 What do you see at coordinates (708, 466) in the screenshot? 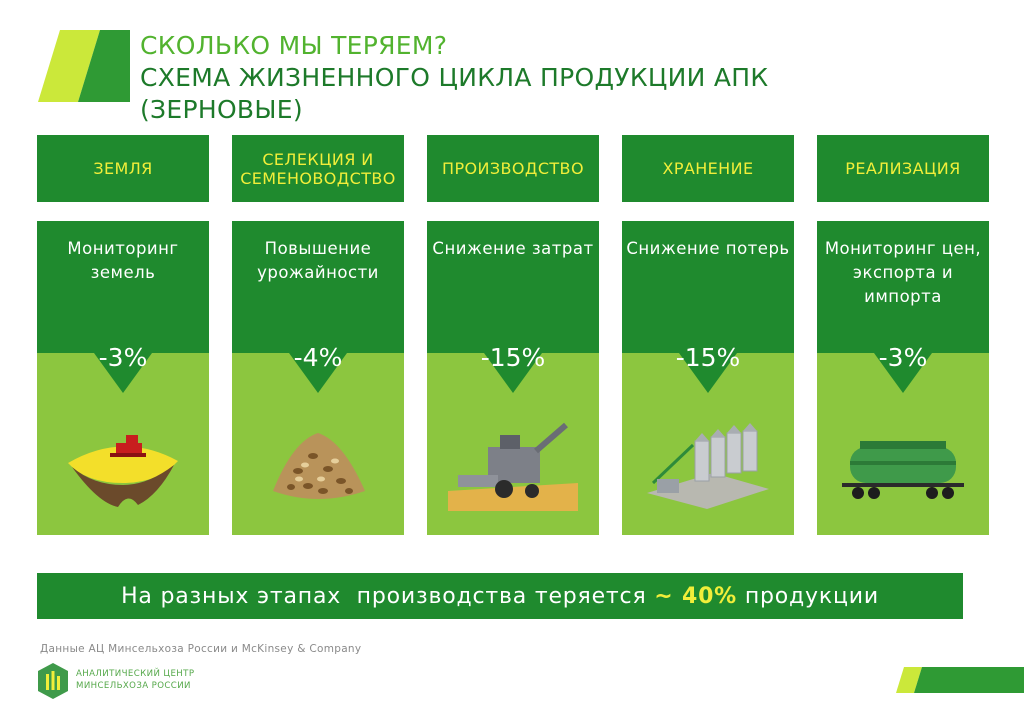
I see `grain-silos-image` at bounding box center [708, 466].